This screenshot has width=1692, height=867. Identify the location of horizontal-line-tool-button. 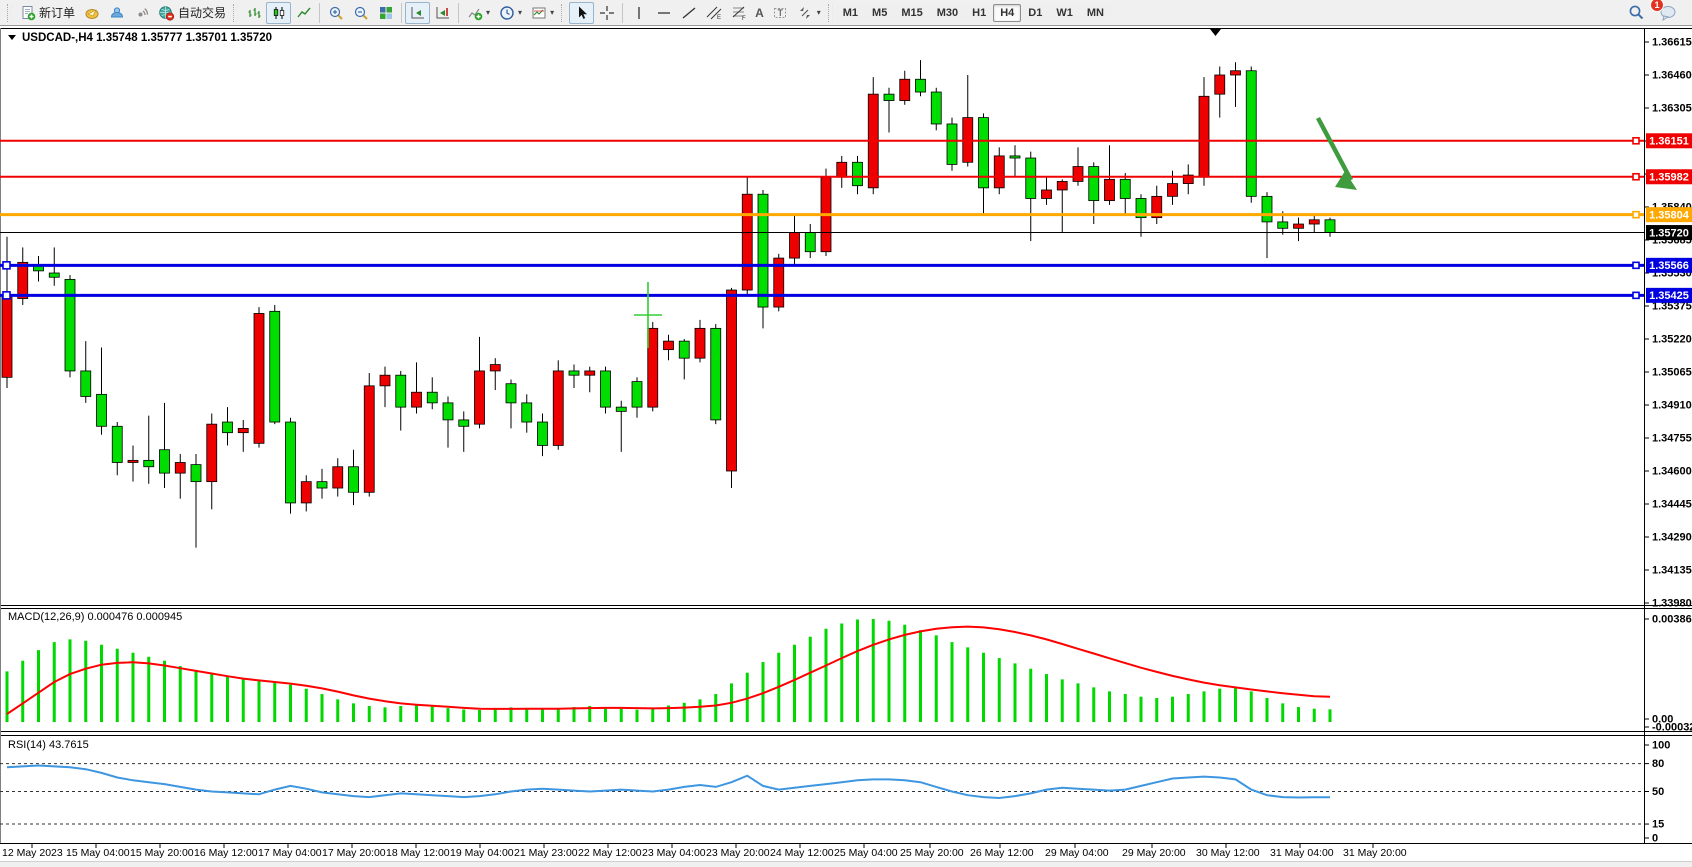
(663, 13).